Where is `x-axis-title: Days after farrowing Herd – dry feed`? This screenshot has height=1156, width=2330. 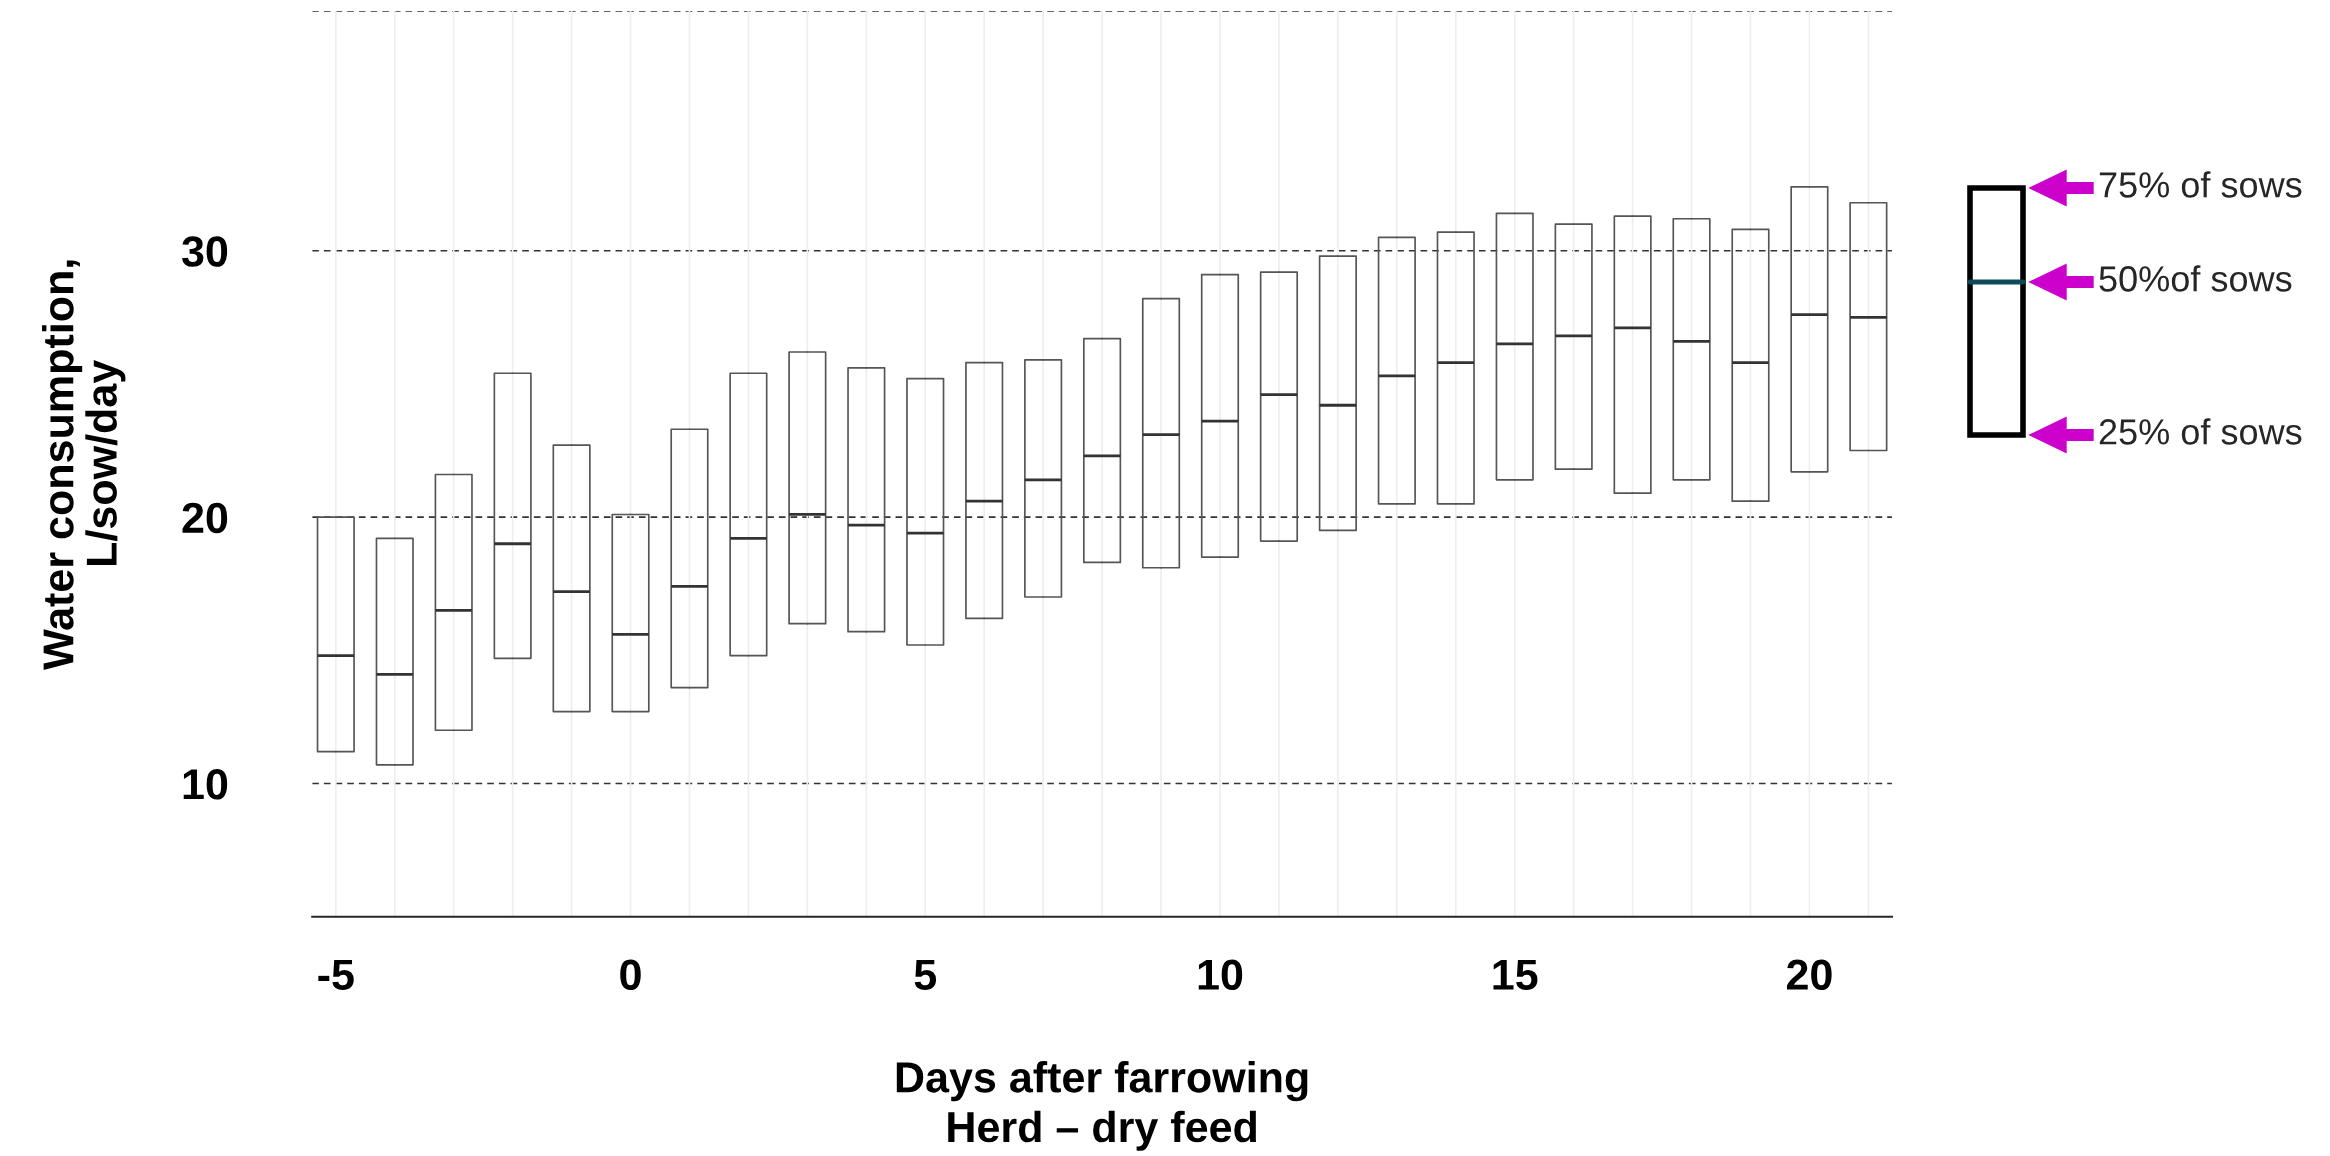 x-axis-title: Days after farrowing Herd – dry feed is located at coordinates (1102, 1106).